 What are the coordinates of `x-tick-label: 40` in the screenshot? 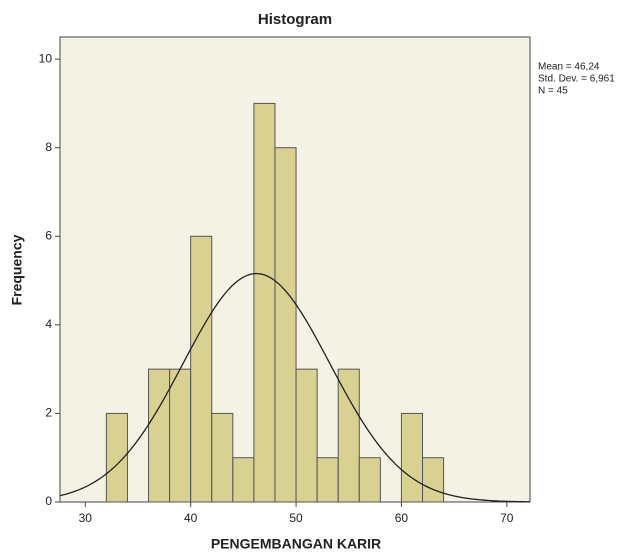 It's located at (191, 518).